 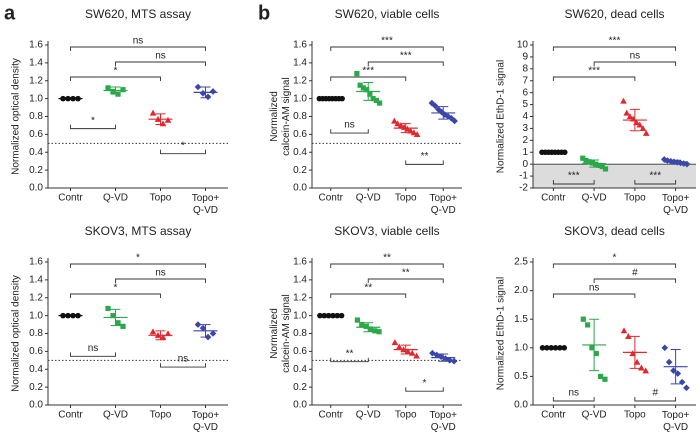 I want to click on y-axis-label: Normalizedcalcein-AM signal, so click(x=280, y=116).